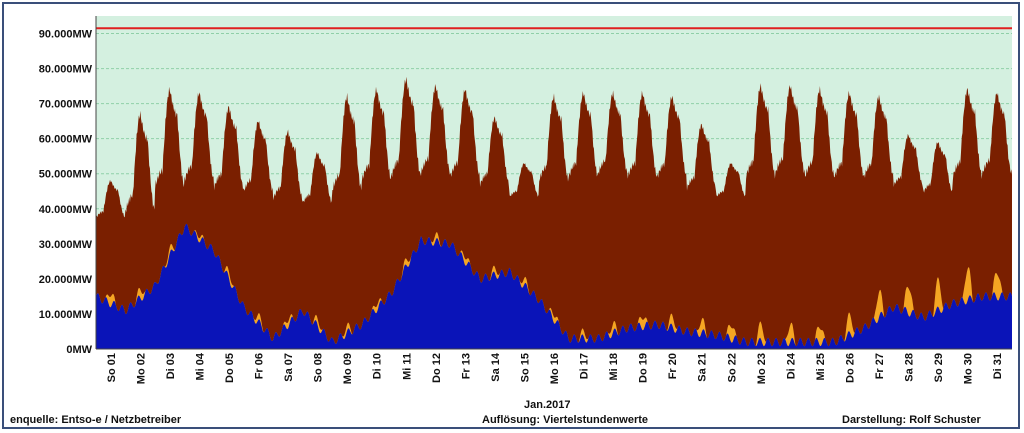 The height and width of the screenshot is (433, 1024). Describe the element at coordinates (66, 105) in the screenshot. I see `y-tick-label: 70.000MW` at that location.